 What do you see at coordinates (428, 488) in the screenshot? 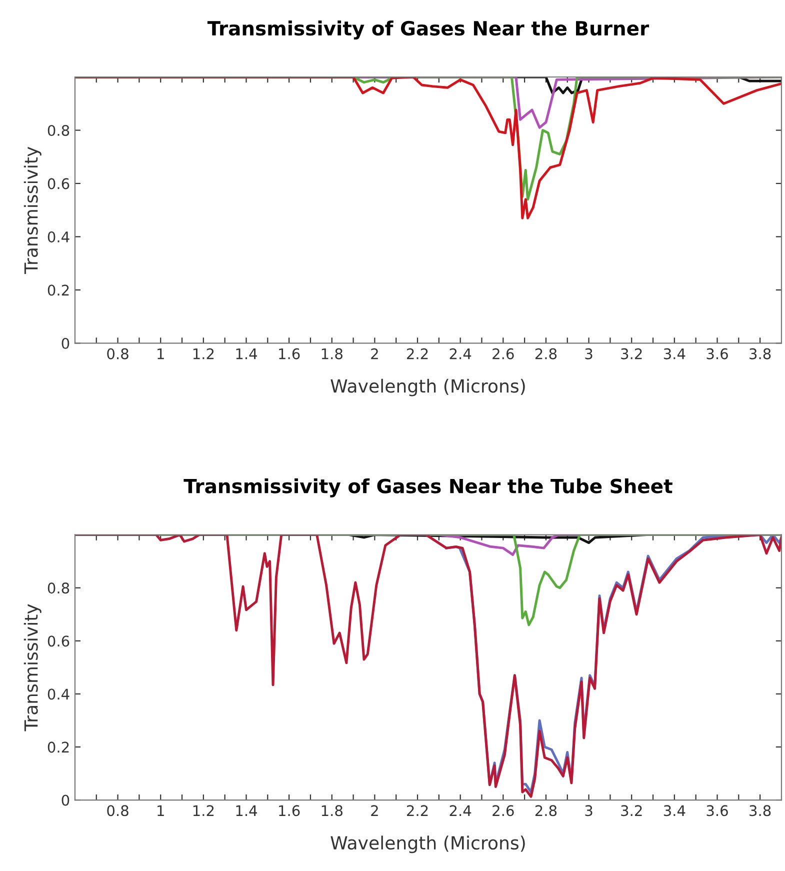
I see `chart-title: Transmissivity of Gases Near the Tube Sheet` at bounding box center [428, 488].